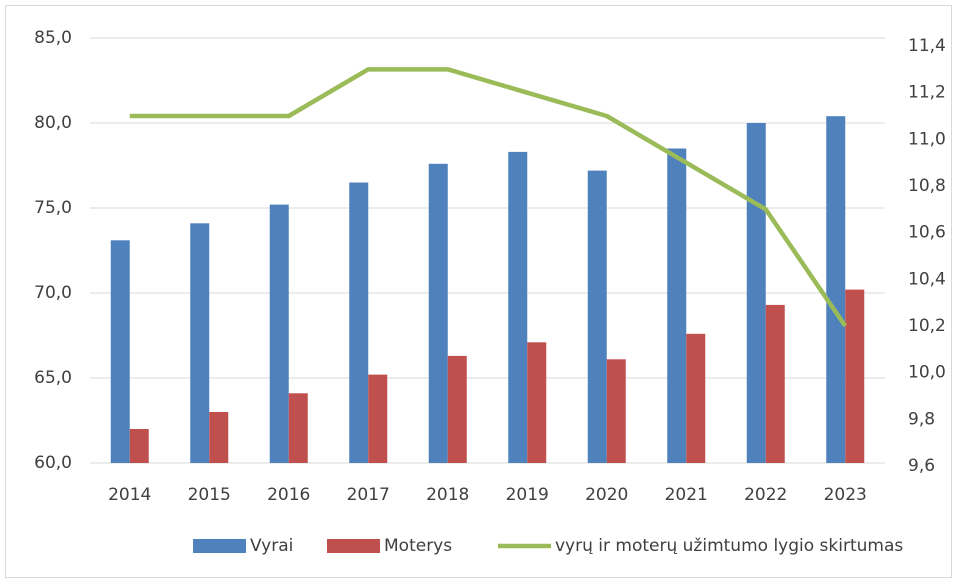 The height and width of the screenshot is (580, 957). What do you see at coordinates (527, 495) in the screenshot?
I see `x-tick-label: 2019` at bounding box center [527, 495].